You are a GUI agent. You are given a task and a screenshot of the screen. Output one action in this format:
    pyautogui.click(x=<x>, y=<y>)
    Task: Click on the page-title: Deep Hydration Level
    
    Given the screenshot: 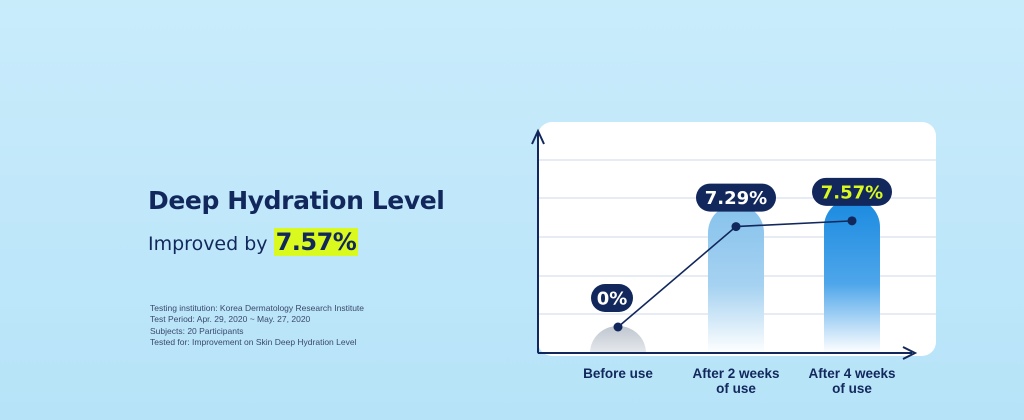 What is the action you would take?
    pyautogui.click(x=296, y=200)
    